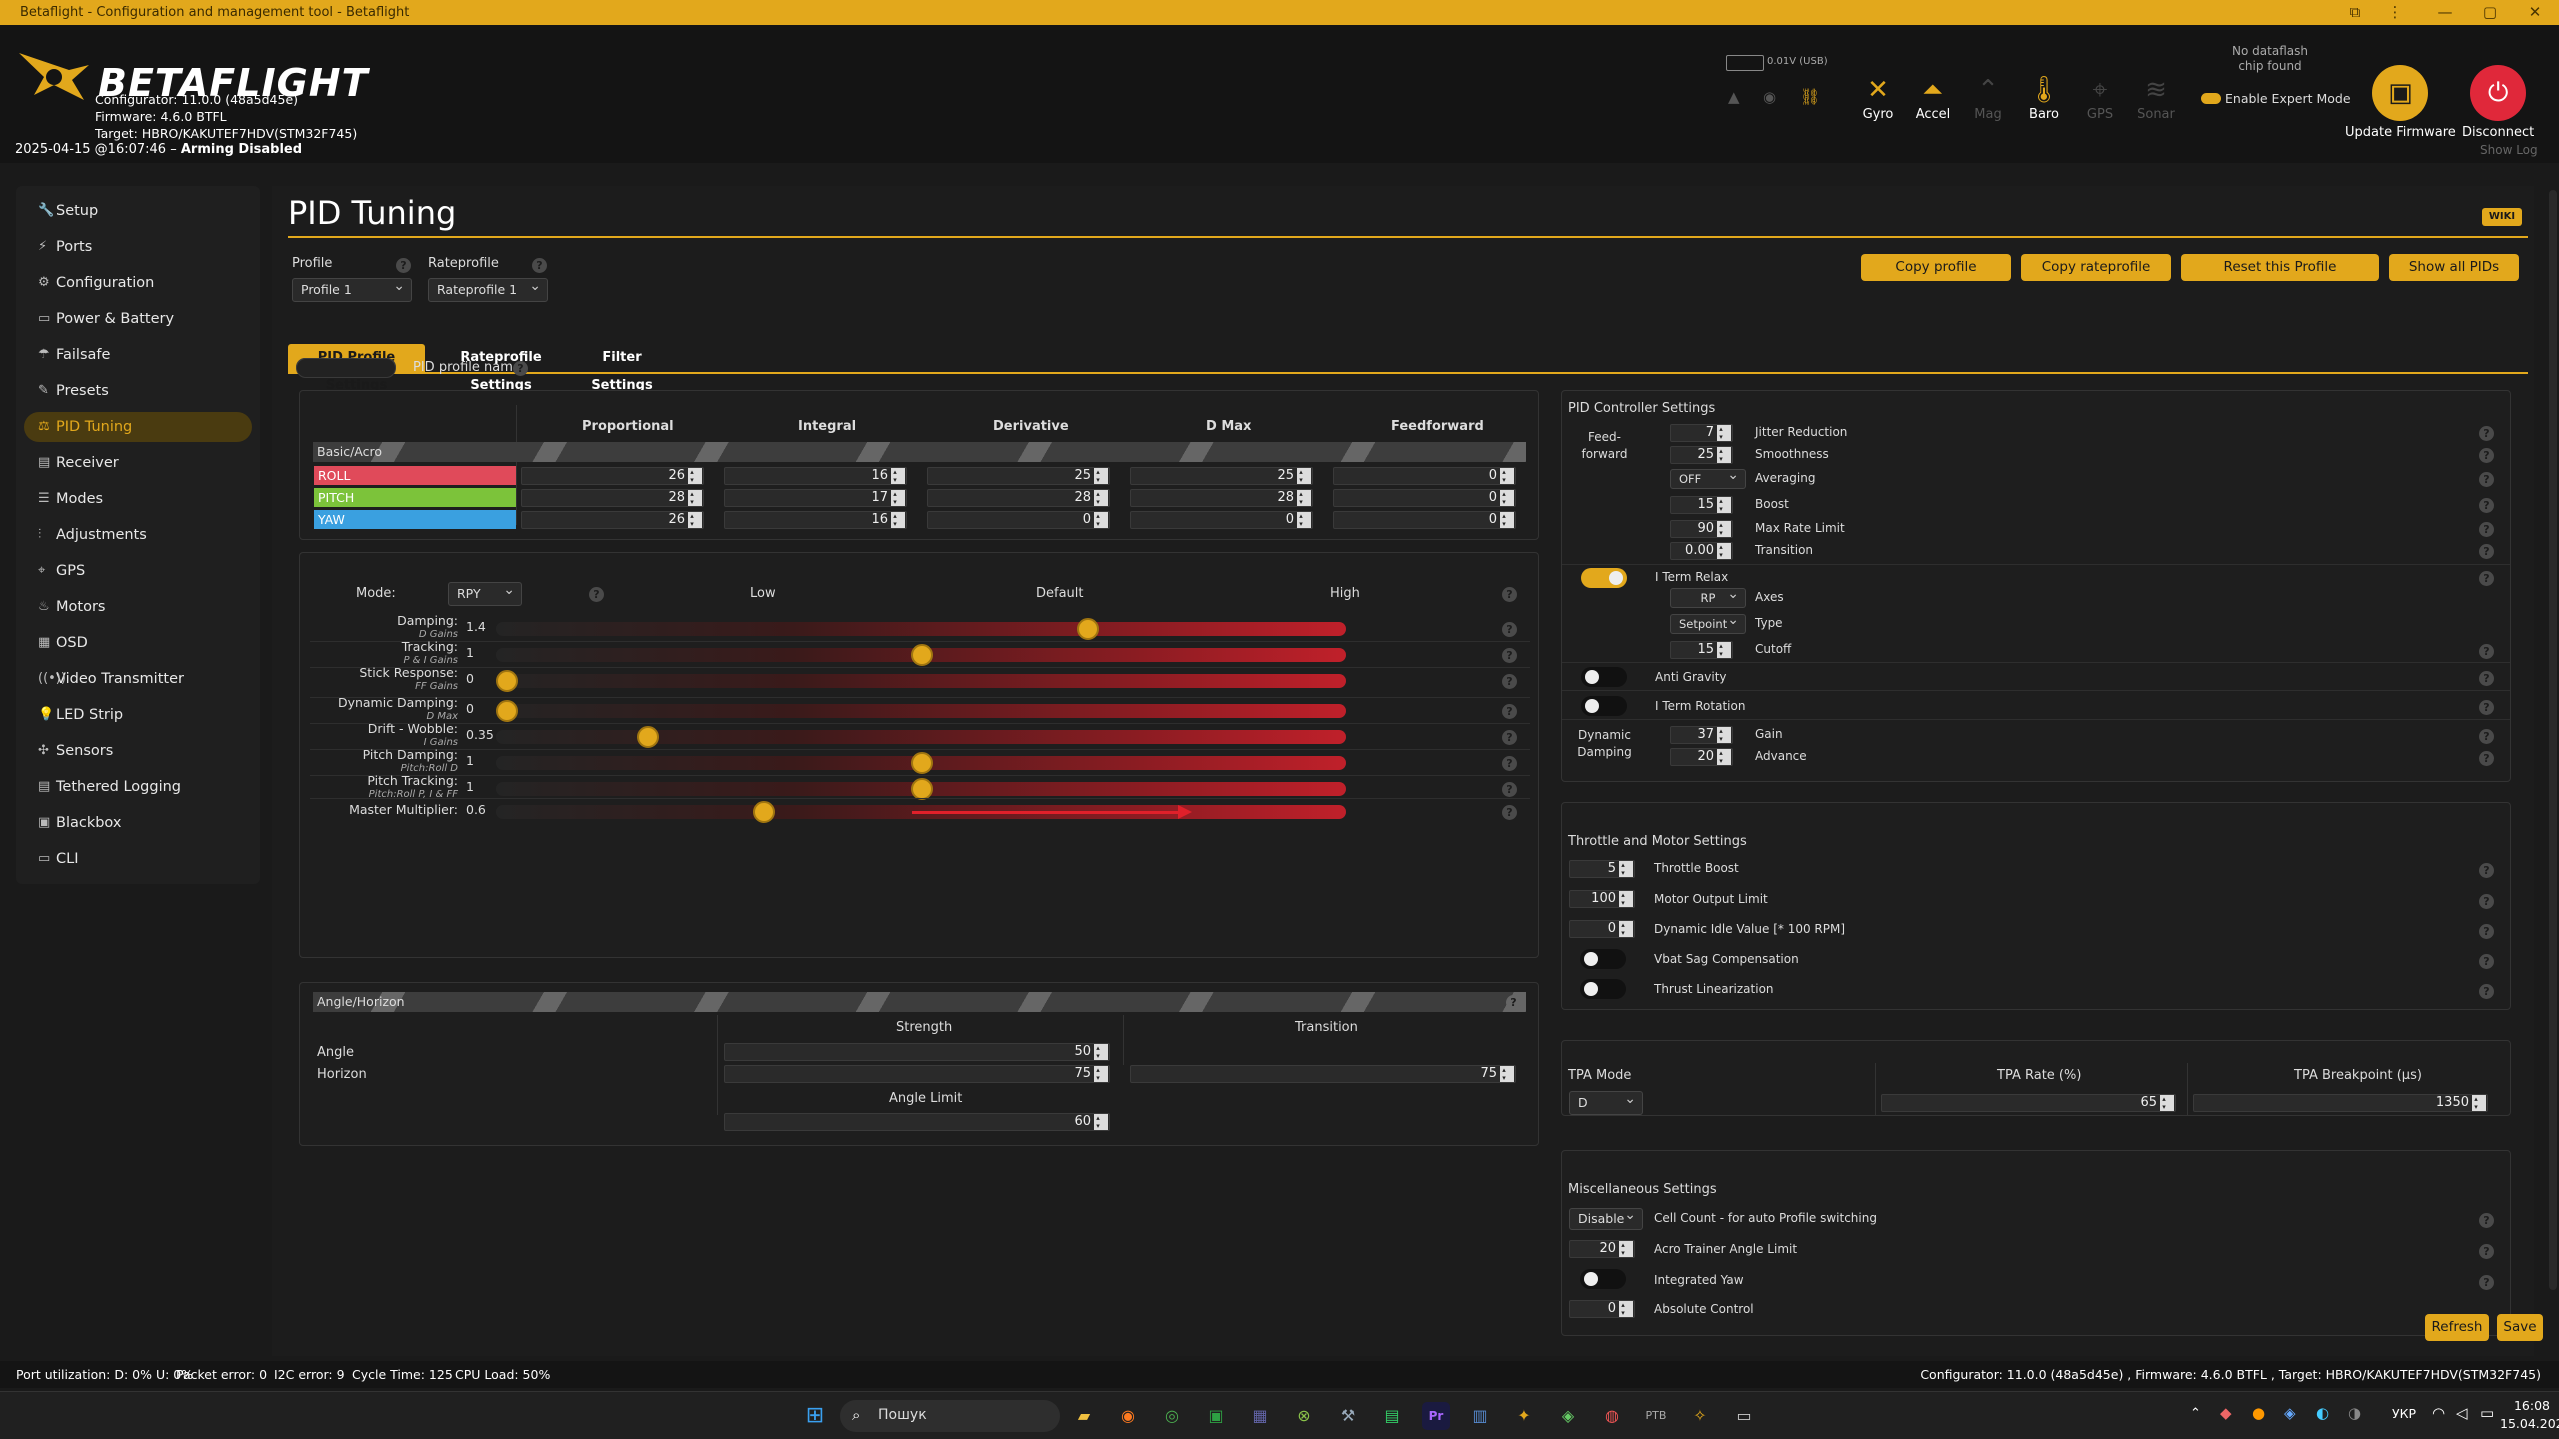 The image size is (2559, 1439). Describe the element at coordinates (1656, 1415) in the screenshot. I see `app-icon: PTB` at that location.